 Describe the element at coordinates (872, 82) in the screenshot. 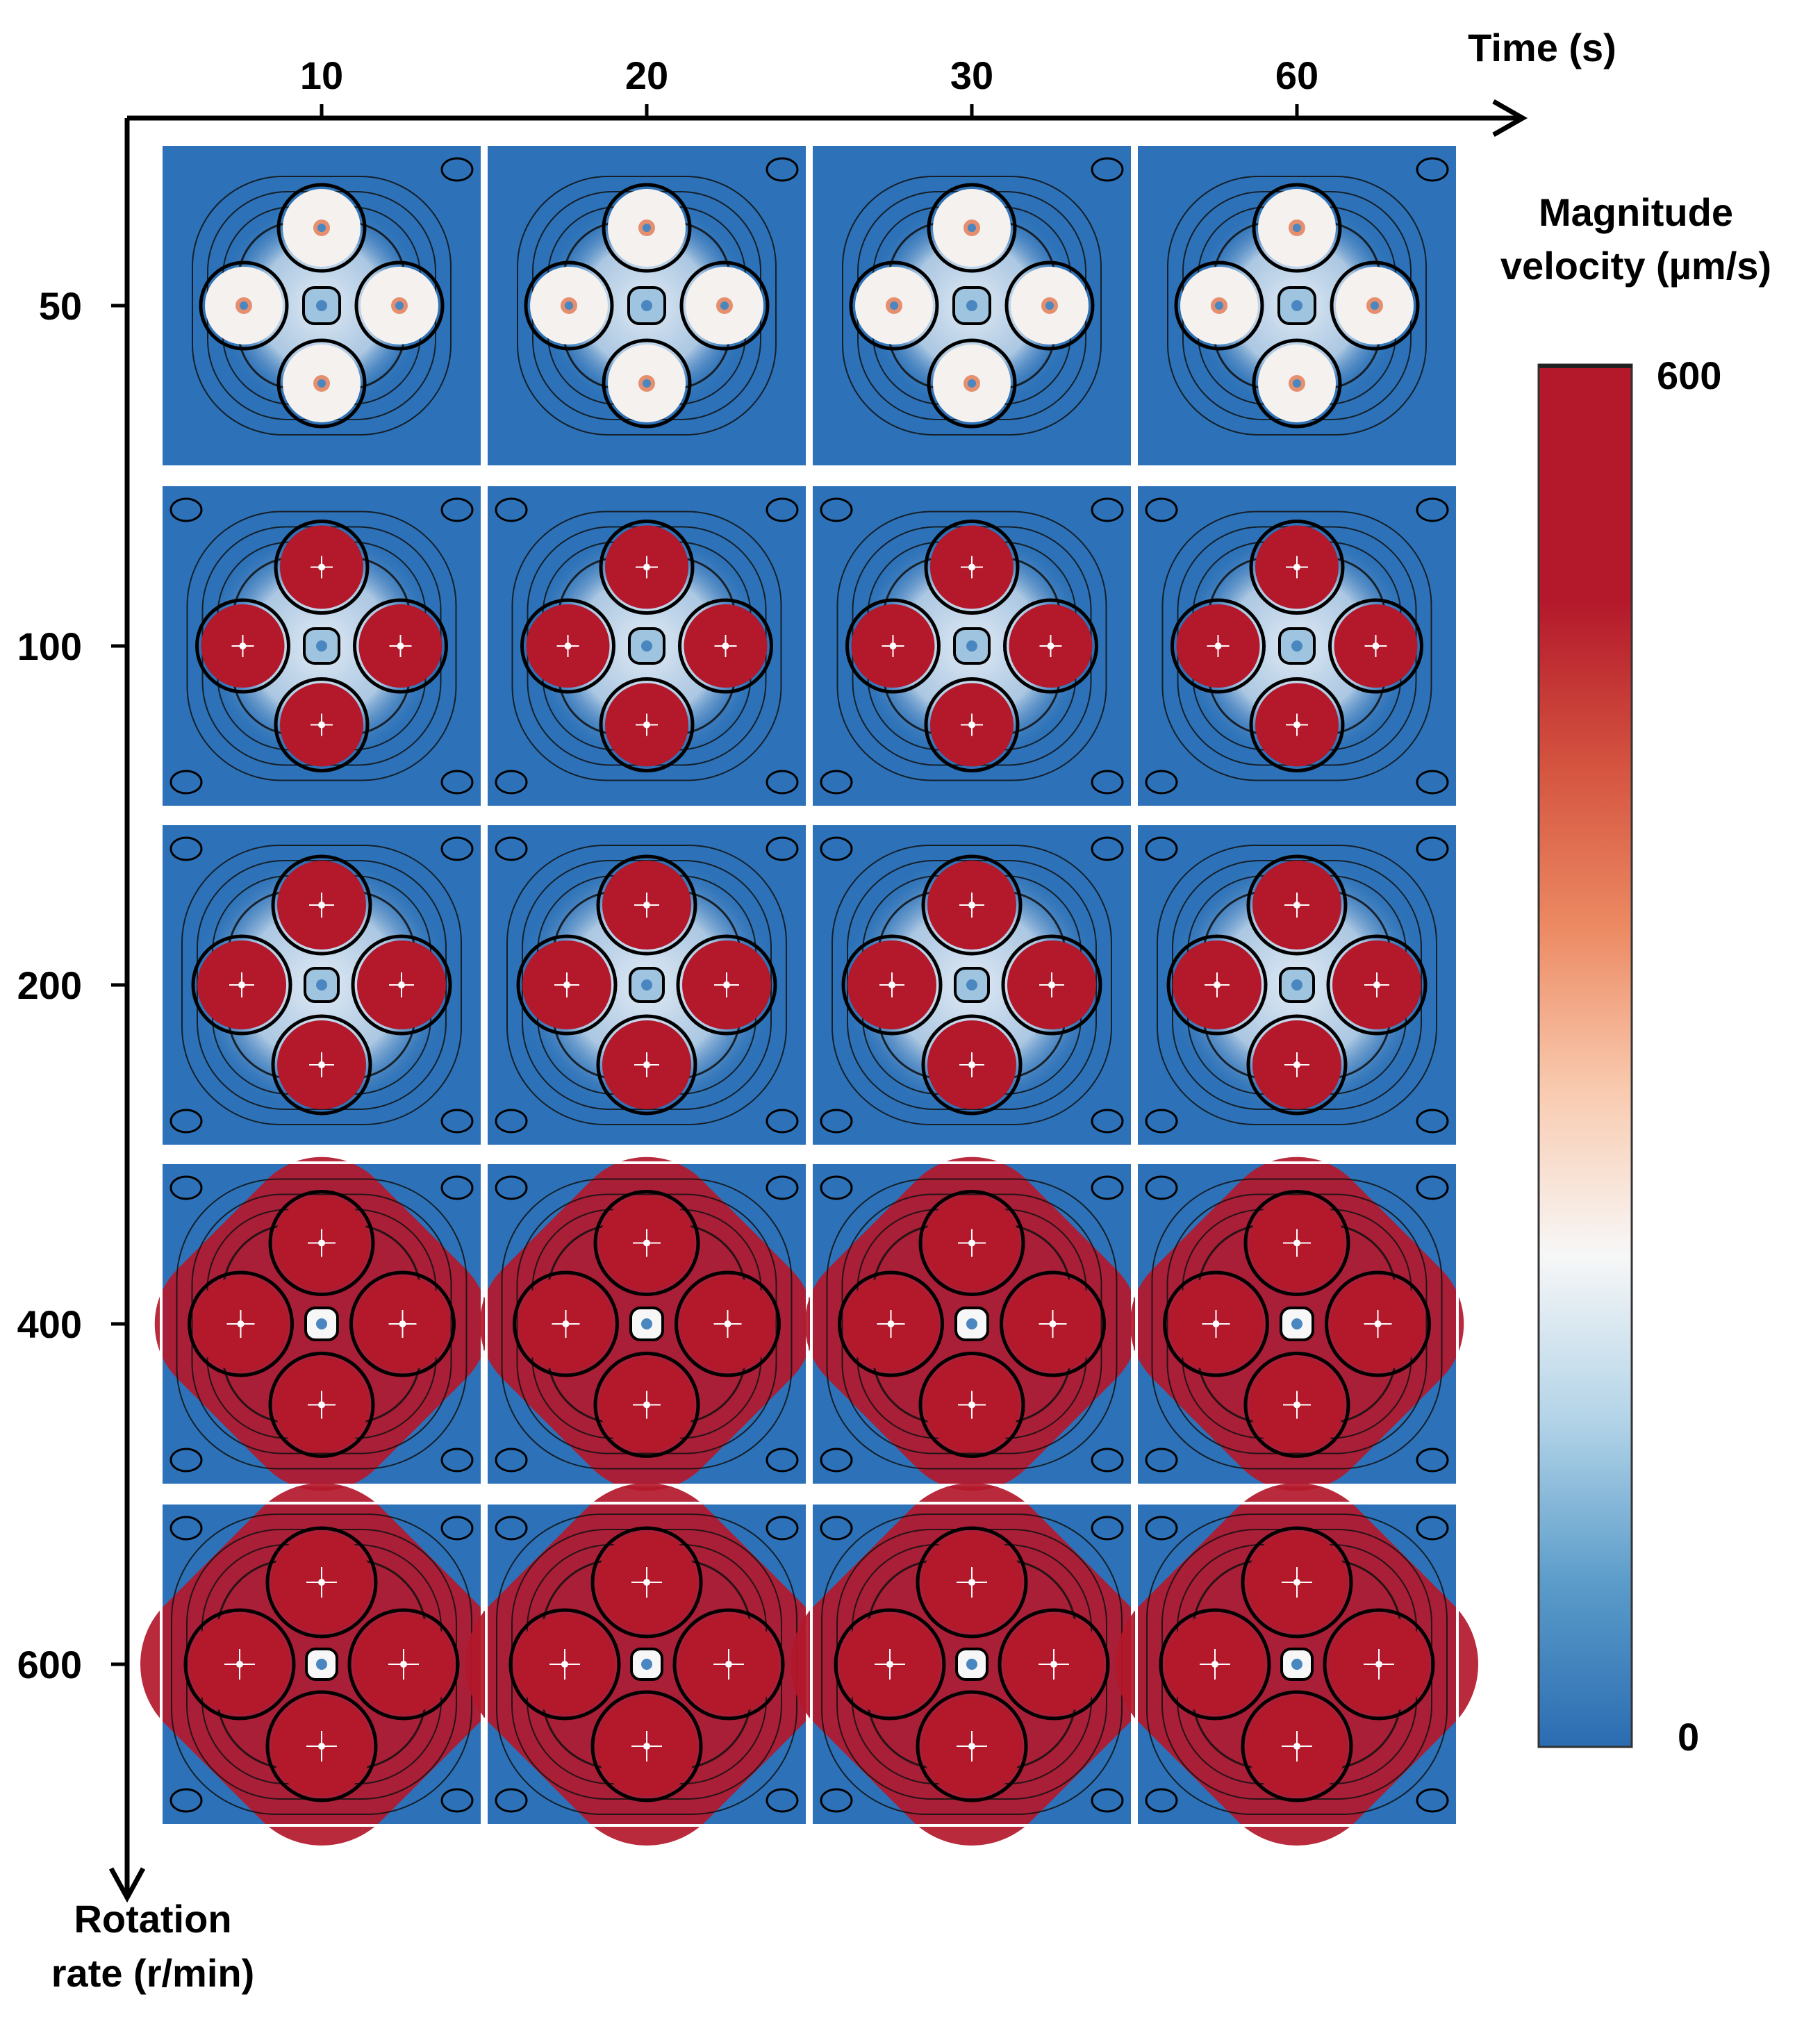

I see `time-axis: Time (s) 10 20 30 60` at that location.